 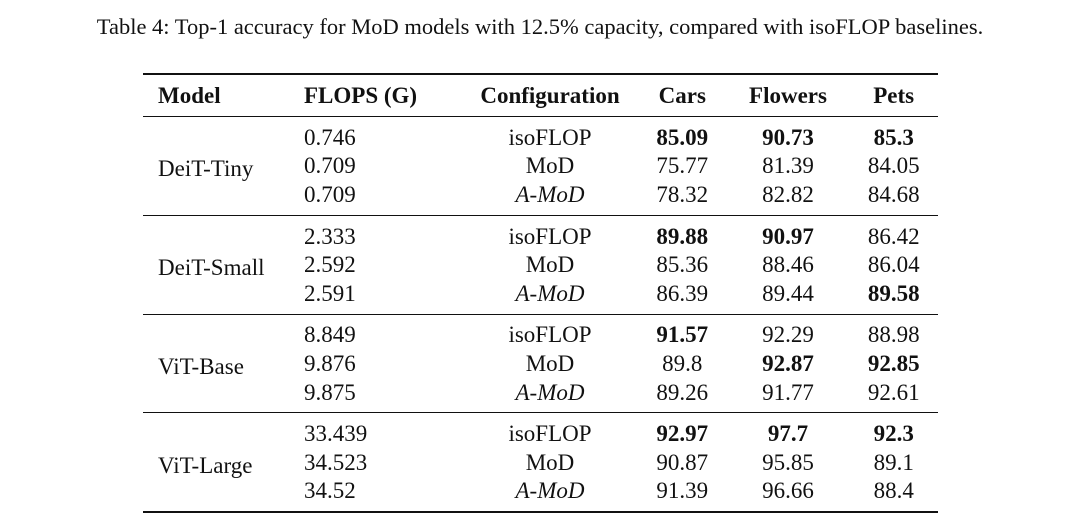 I want to click on table-row: 9.876 MoD 89.8 92.87 92.85, so click(x=540, y=363).